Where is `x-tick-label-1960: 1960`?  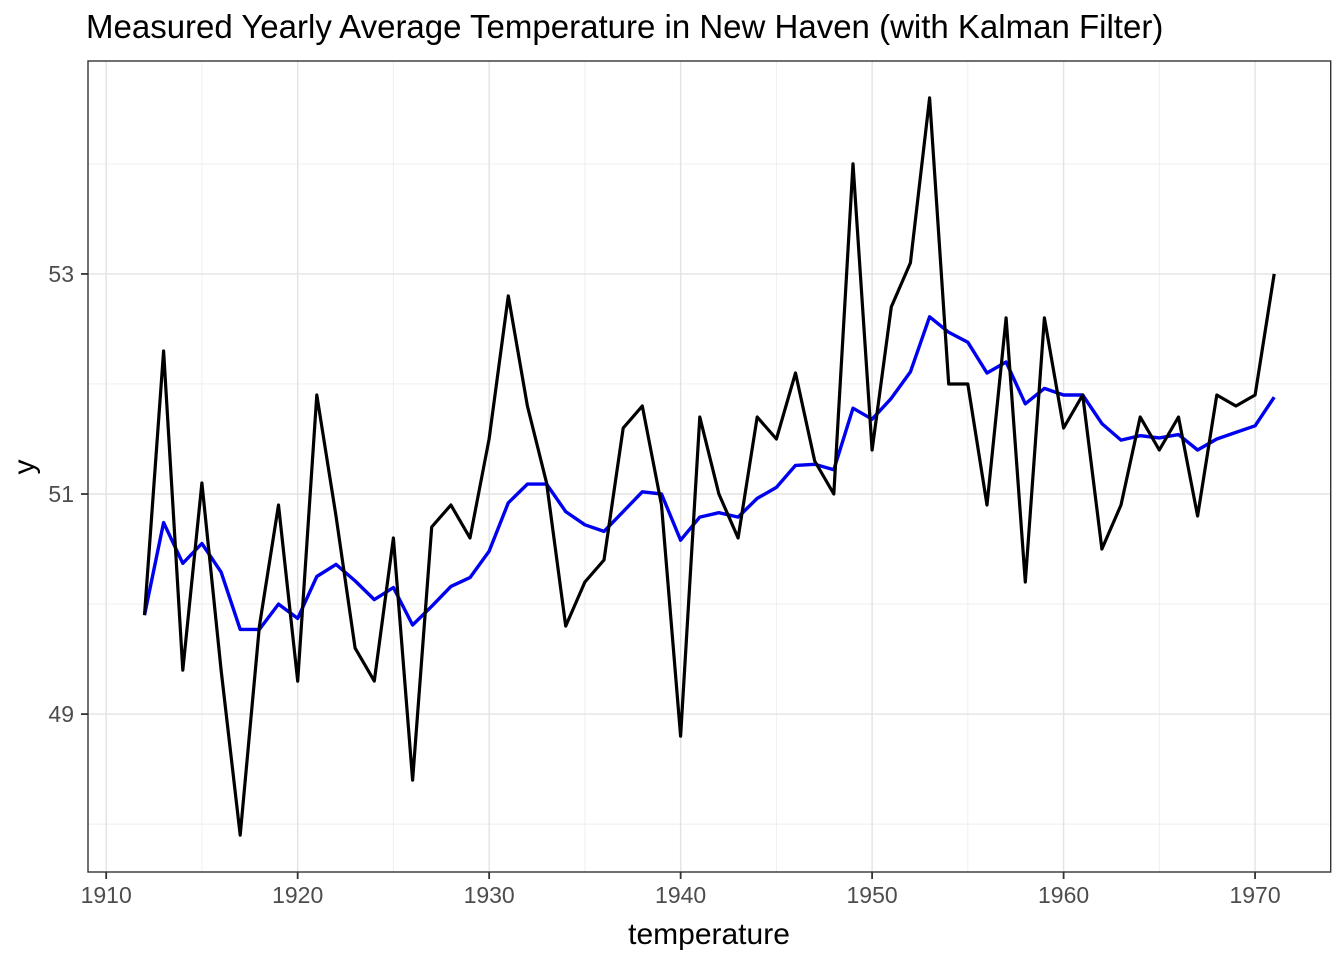 x-tick-label-1960: 1960 is located at coordinates (1063, 895).